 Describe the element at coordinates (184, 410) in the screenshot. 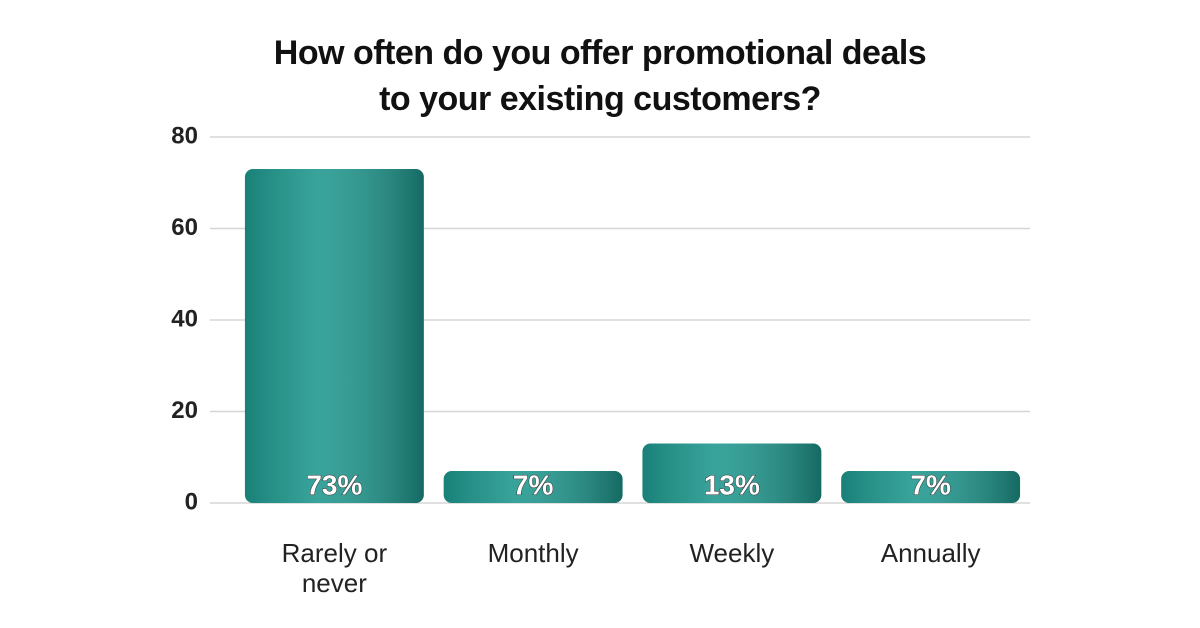

I see `y-tick-label: 20` at that location.